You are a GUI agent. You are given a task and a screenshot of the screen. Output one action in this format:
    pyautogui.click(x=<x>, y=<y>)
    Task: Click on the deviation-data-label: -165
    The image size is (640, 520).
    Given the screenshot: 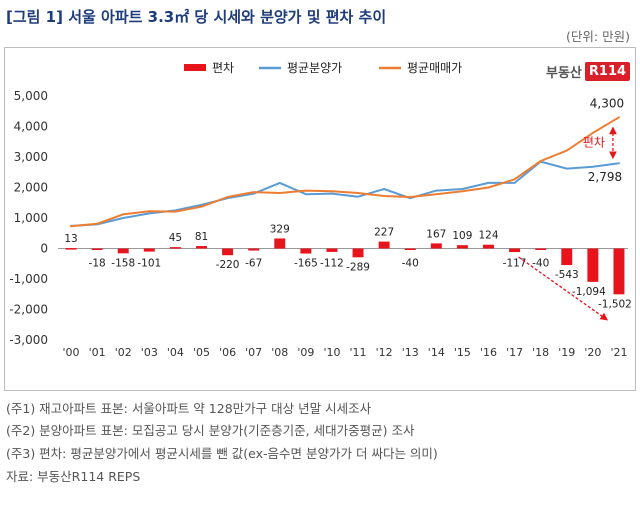 What is the action you would take?
    pyautogui.click(x=306, y=264)
    